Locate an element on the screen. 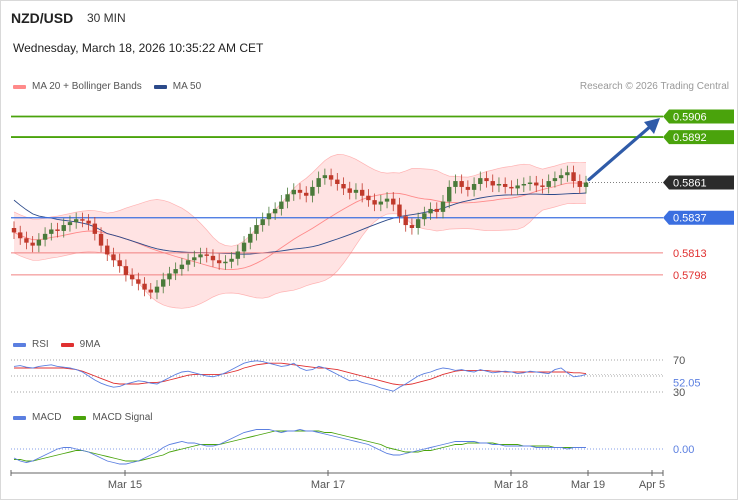 The image size is (738, 500). credit-label: Research © 2026 Trading Central is located at coordinates (654, 86).